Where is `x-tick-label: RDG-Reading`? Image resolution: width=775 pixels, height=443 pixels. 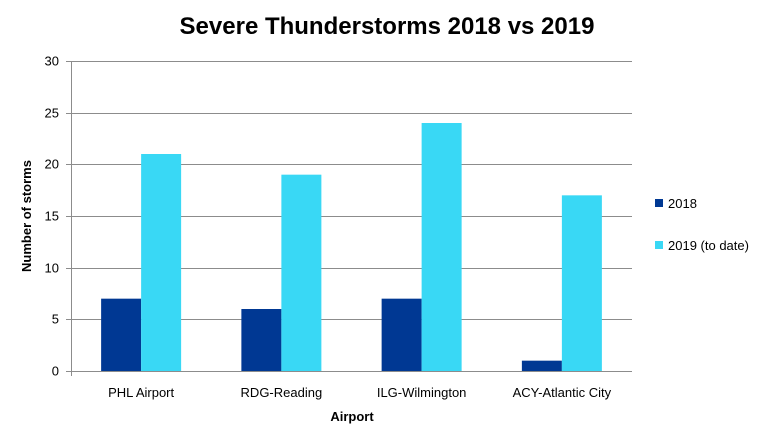
x-tick-label: RDG-Reading is located at coordinates (282, 392).